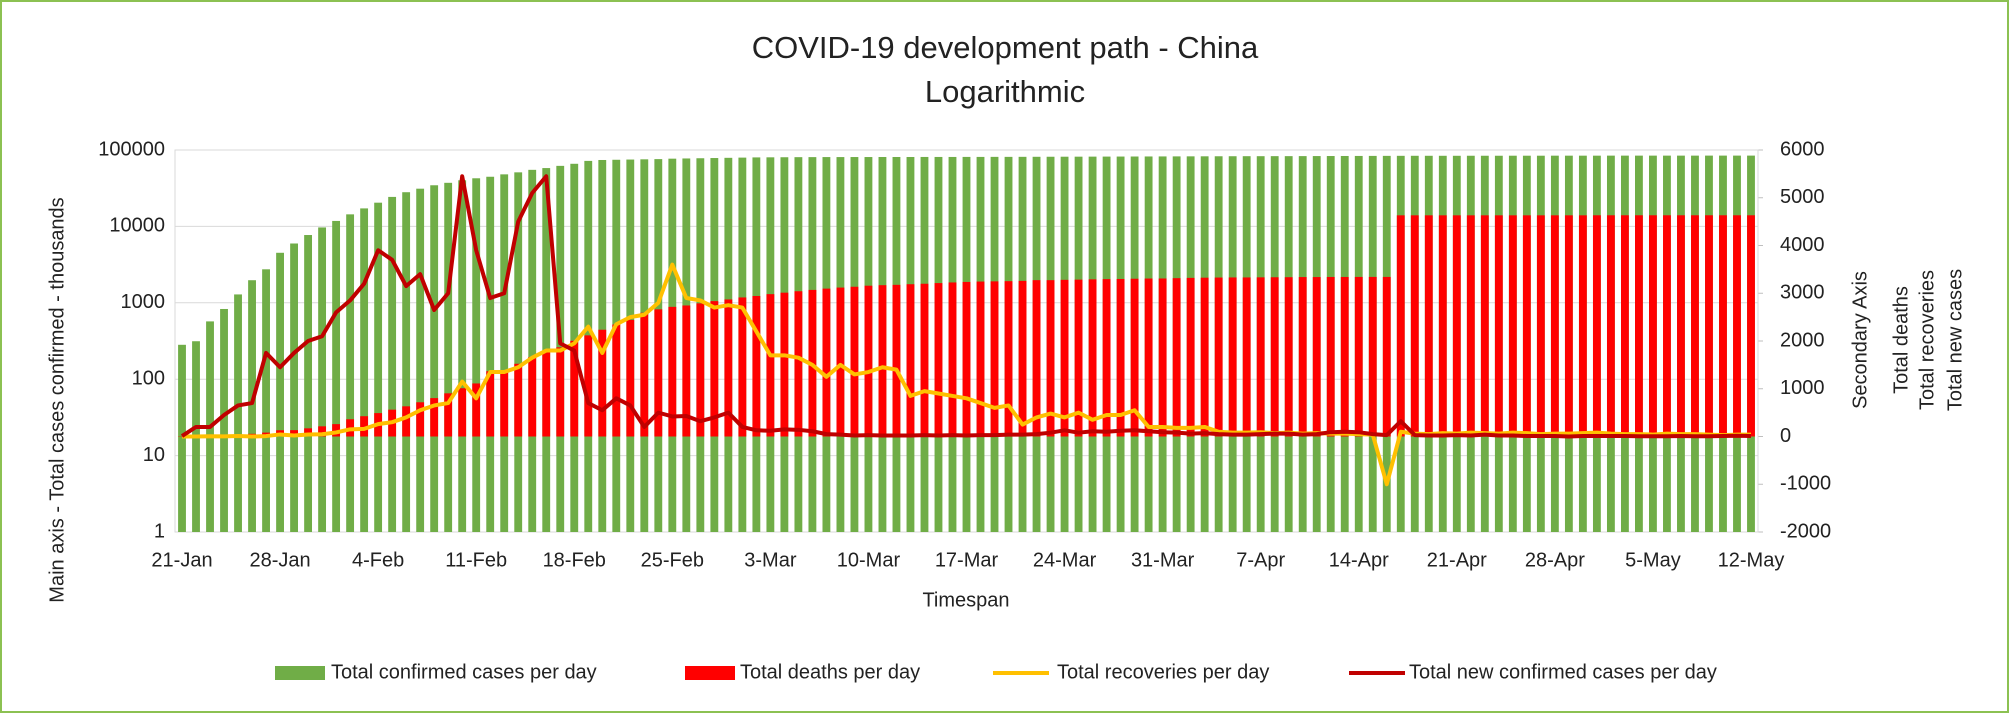 The height and width of the screenshot is (713, 2009). Describe the element at coordinates (143, 302) in the screenshot. I see `y-tick-label: 1000` at that location.